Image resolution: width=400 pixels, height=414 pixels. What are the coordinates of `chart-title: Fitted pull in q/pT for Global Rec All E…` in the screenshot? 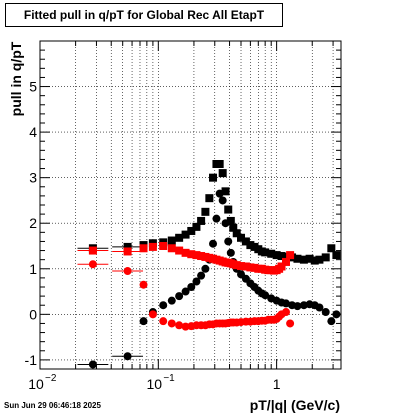 It's located at (144, 15).